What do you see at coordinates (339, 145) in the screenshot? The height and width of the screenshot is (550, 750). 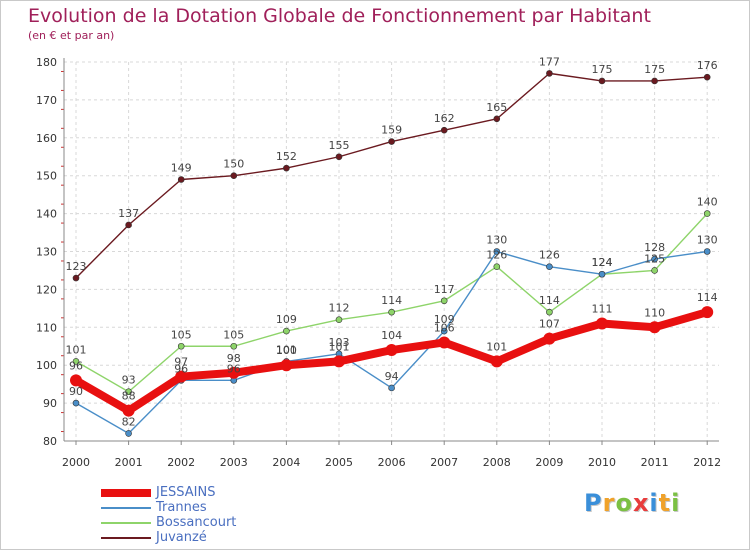 I see `data-label: 155` at bounding box center [339, 145].